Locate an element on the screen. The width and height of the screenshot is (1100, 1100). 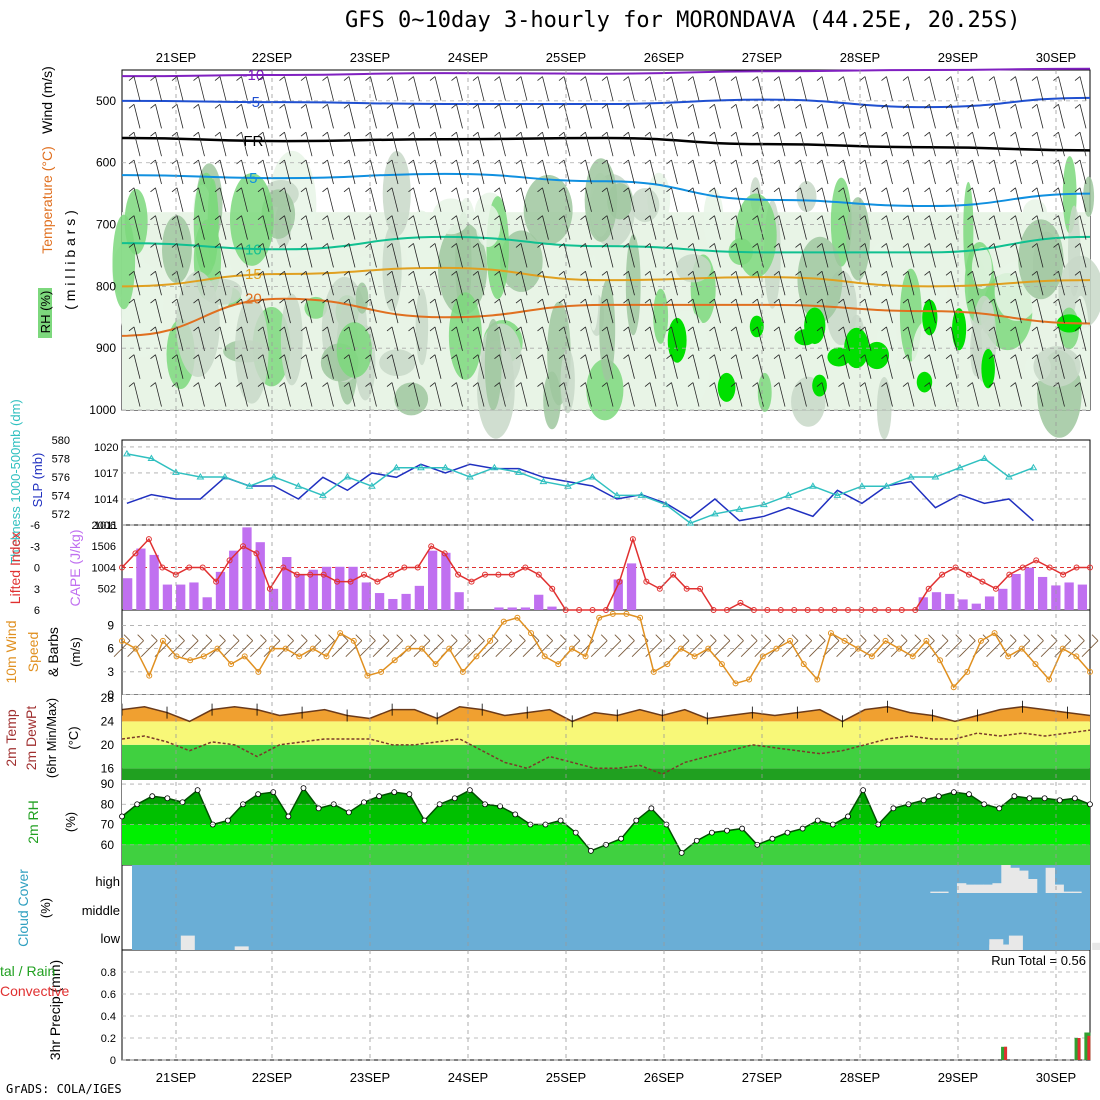
date-label-top: 30SEP is located at coordinates (1056, 57).